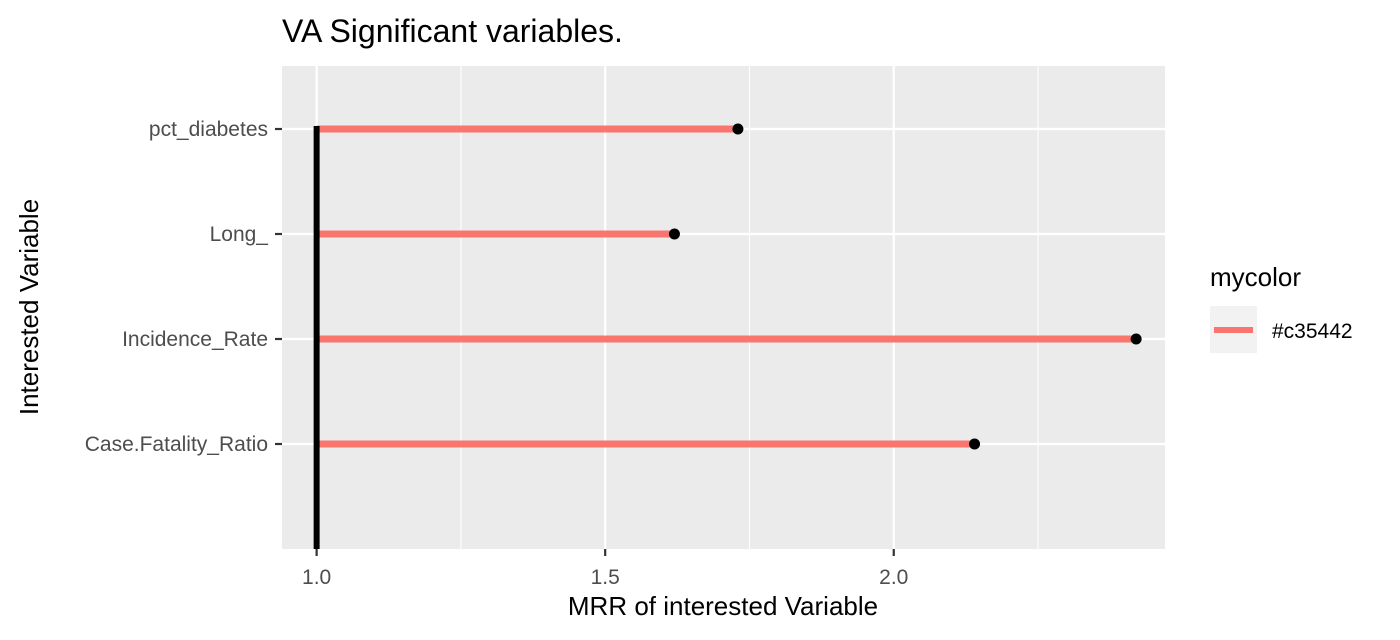 The height and width of the screenshot is (640, 1400). I want to click on legend: mycolor #c35442, so click(1281, 307).